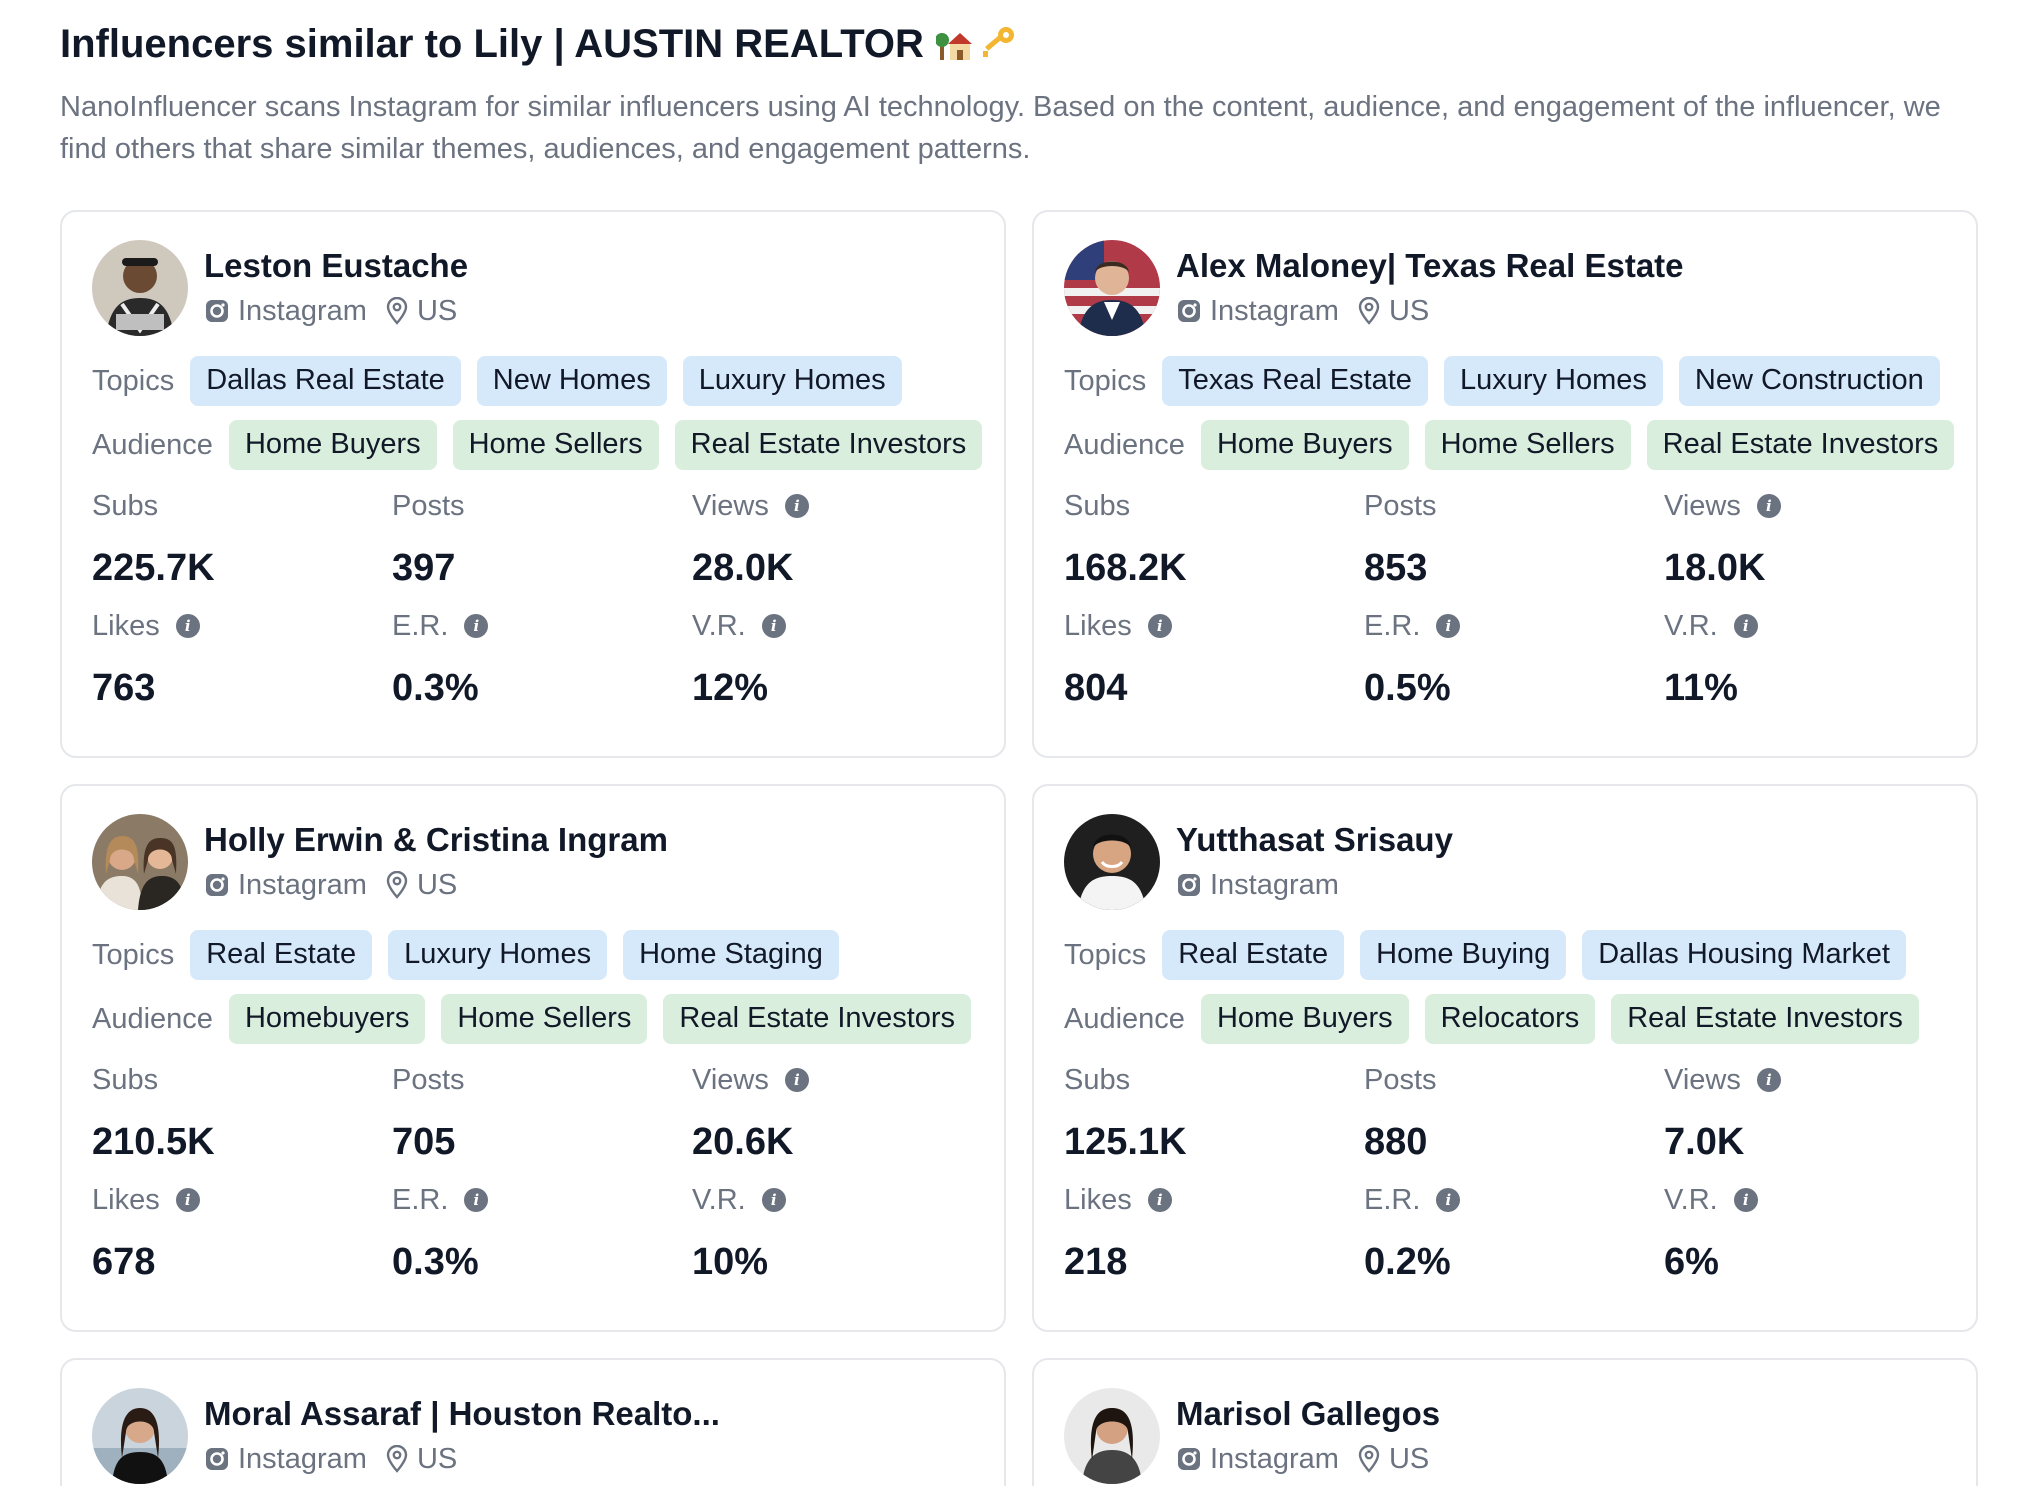 The width and height of the screenshot is (2040, 1486). I want to click on stat-value: 853, so click(1396, 568).